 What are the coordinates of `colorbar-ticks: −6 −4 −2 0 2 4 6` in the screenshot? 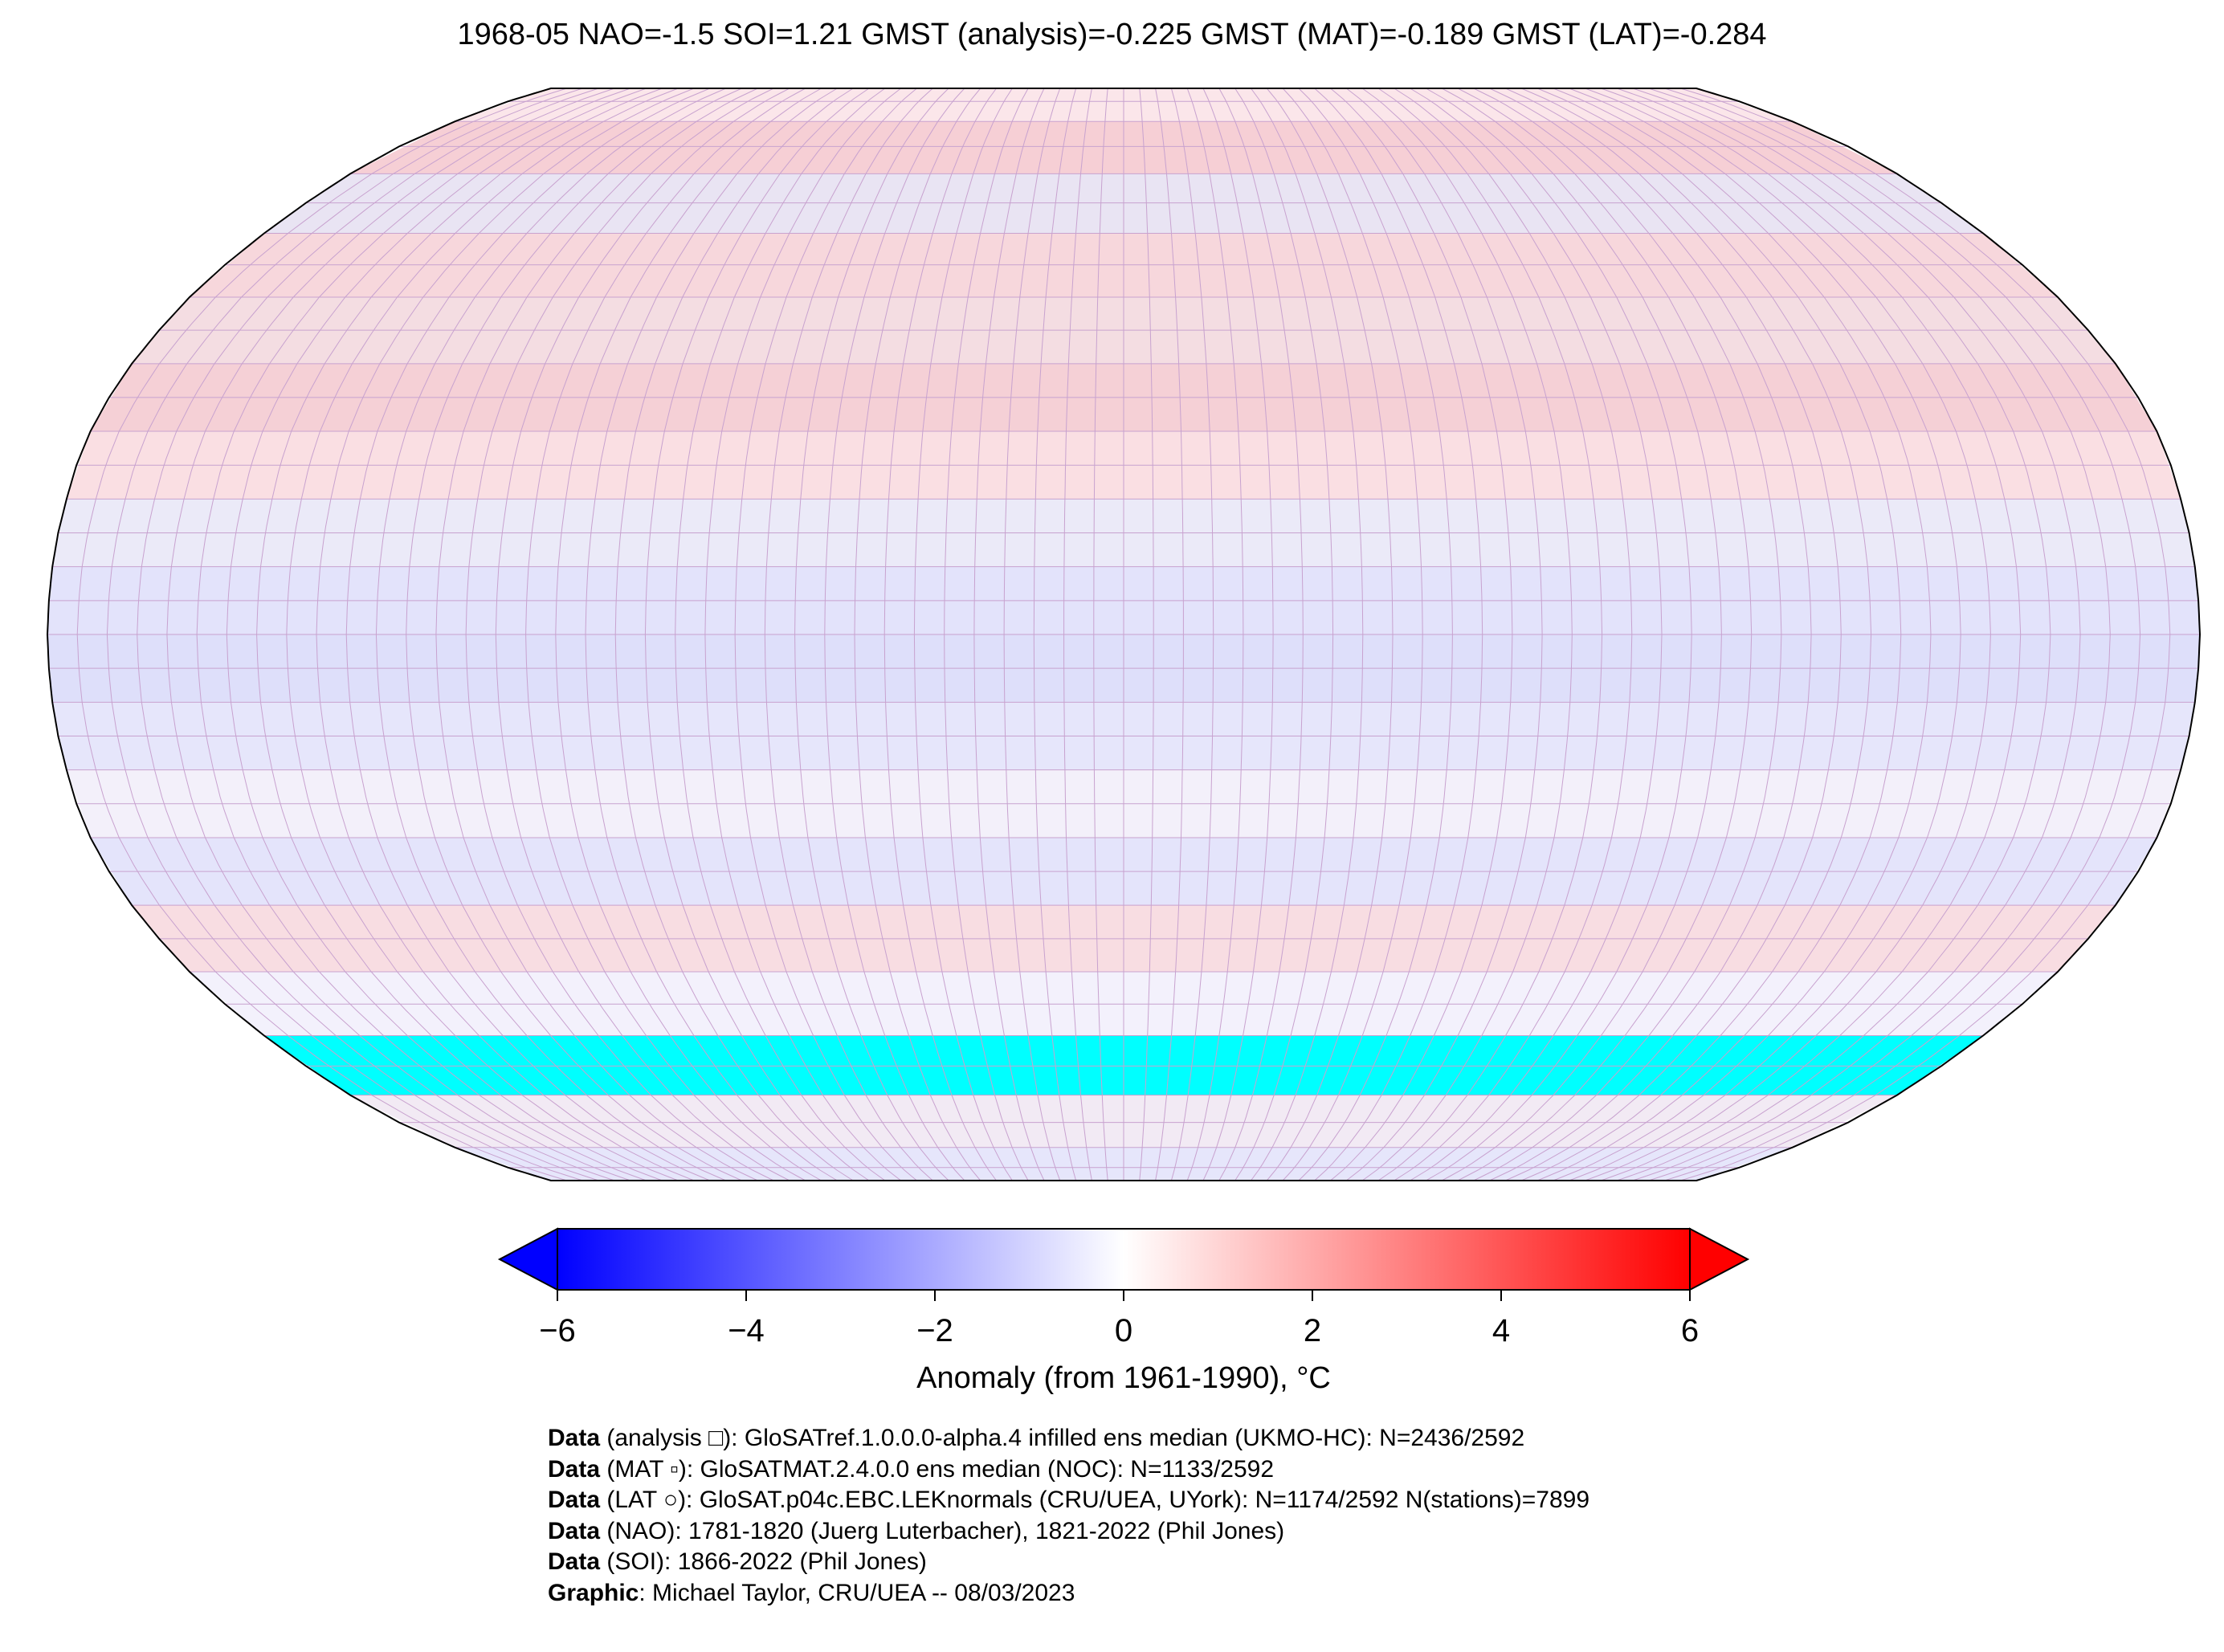 It's located at (1119, 1319).